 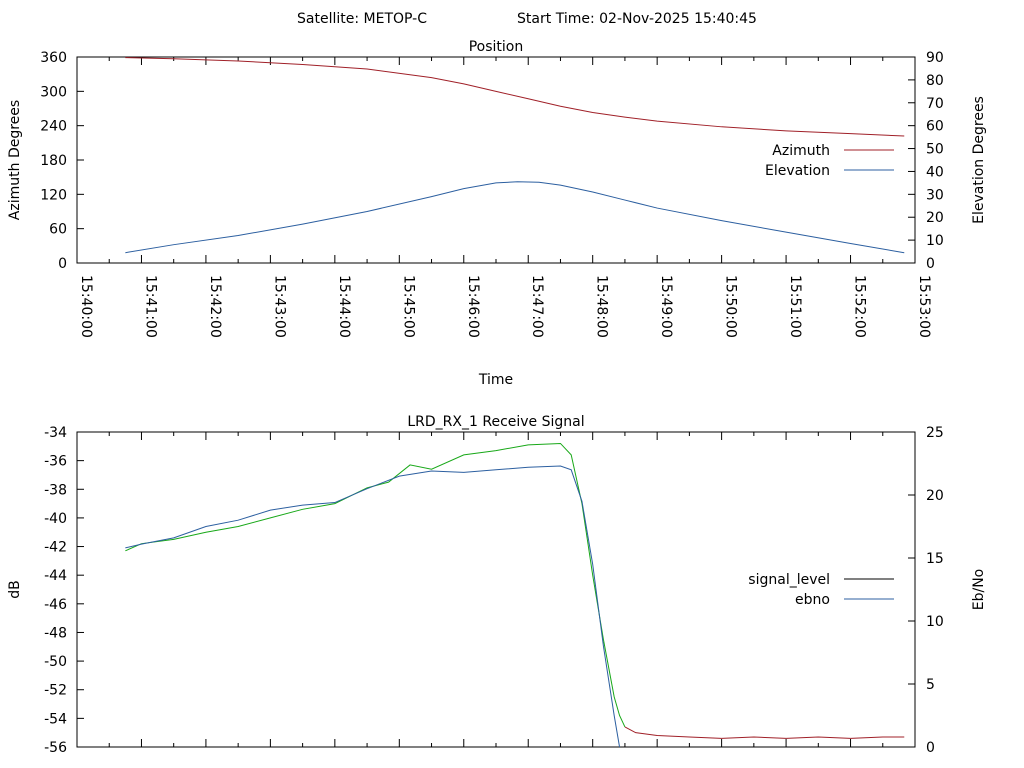 I want to click on x-tick-label: 15:49:00, so click(x=666, y=306).